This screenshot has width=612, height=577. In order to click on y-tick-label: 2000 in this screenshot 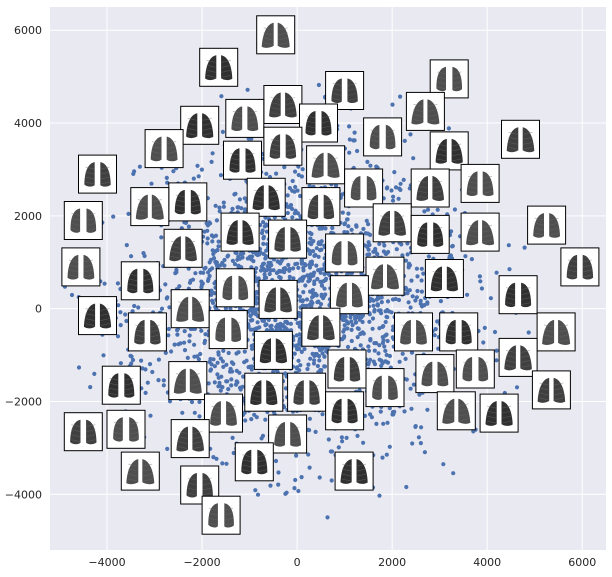, I will do `click(28, 216)`.